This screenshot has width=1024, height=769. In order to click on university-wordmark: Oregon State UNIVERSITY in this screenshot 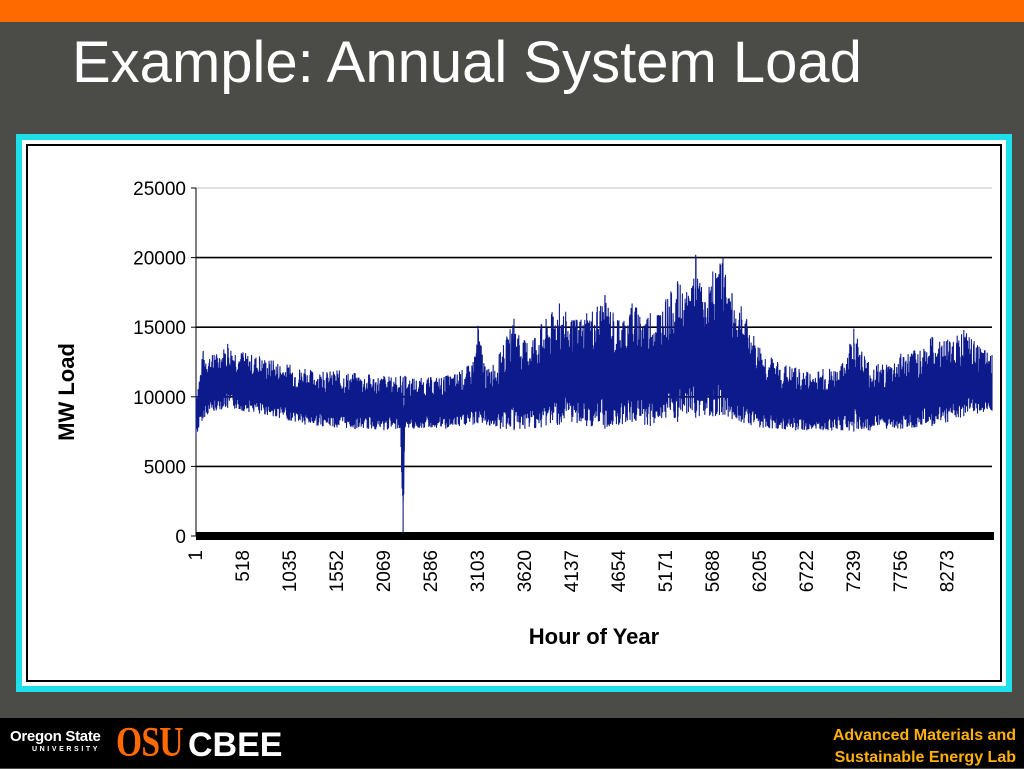, I will do `click(55, 742)`.